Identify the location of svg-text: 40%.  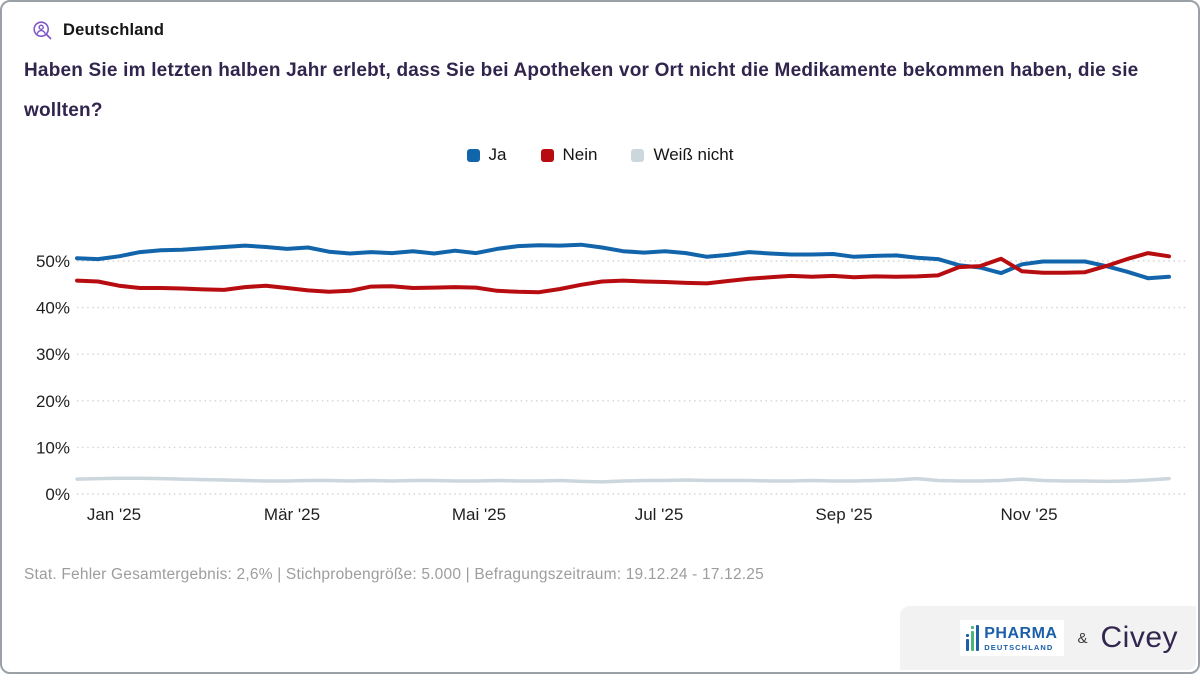
(53, 308).